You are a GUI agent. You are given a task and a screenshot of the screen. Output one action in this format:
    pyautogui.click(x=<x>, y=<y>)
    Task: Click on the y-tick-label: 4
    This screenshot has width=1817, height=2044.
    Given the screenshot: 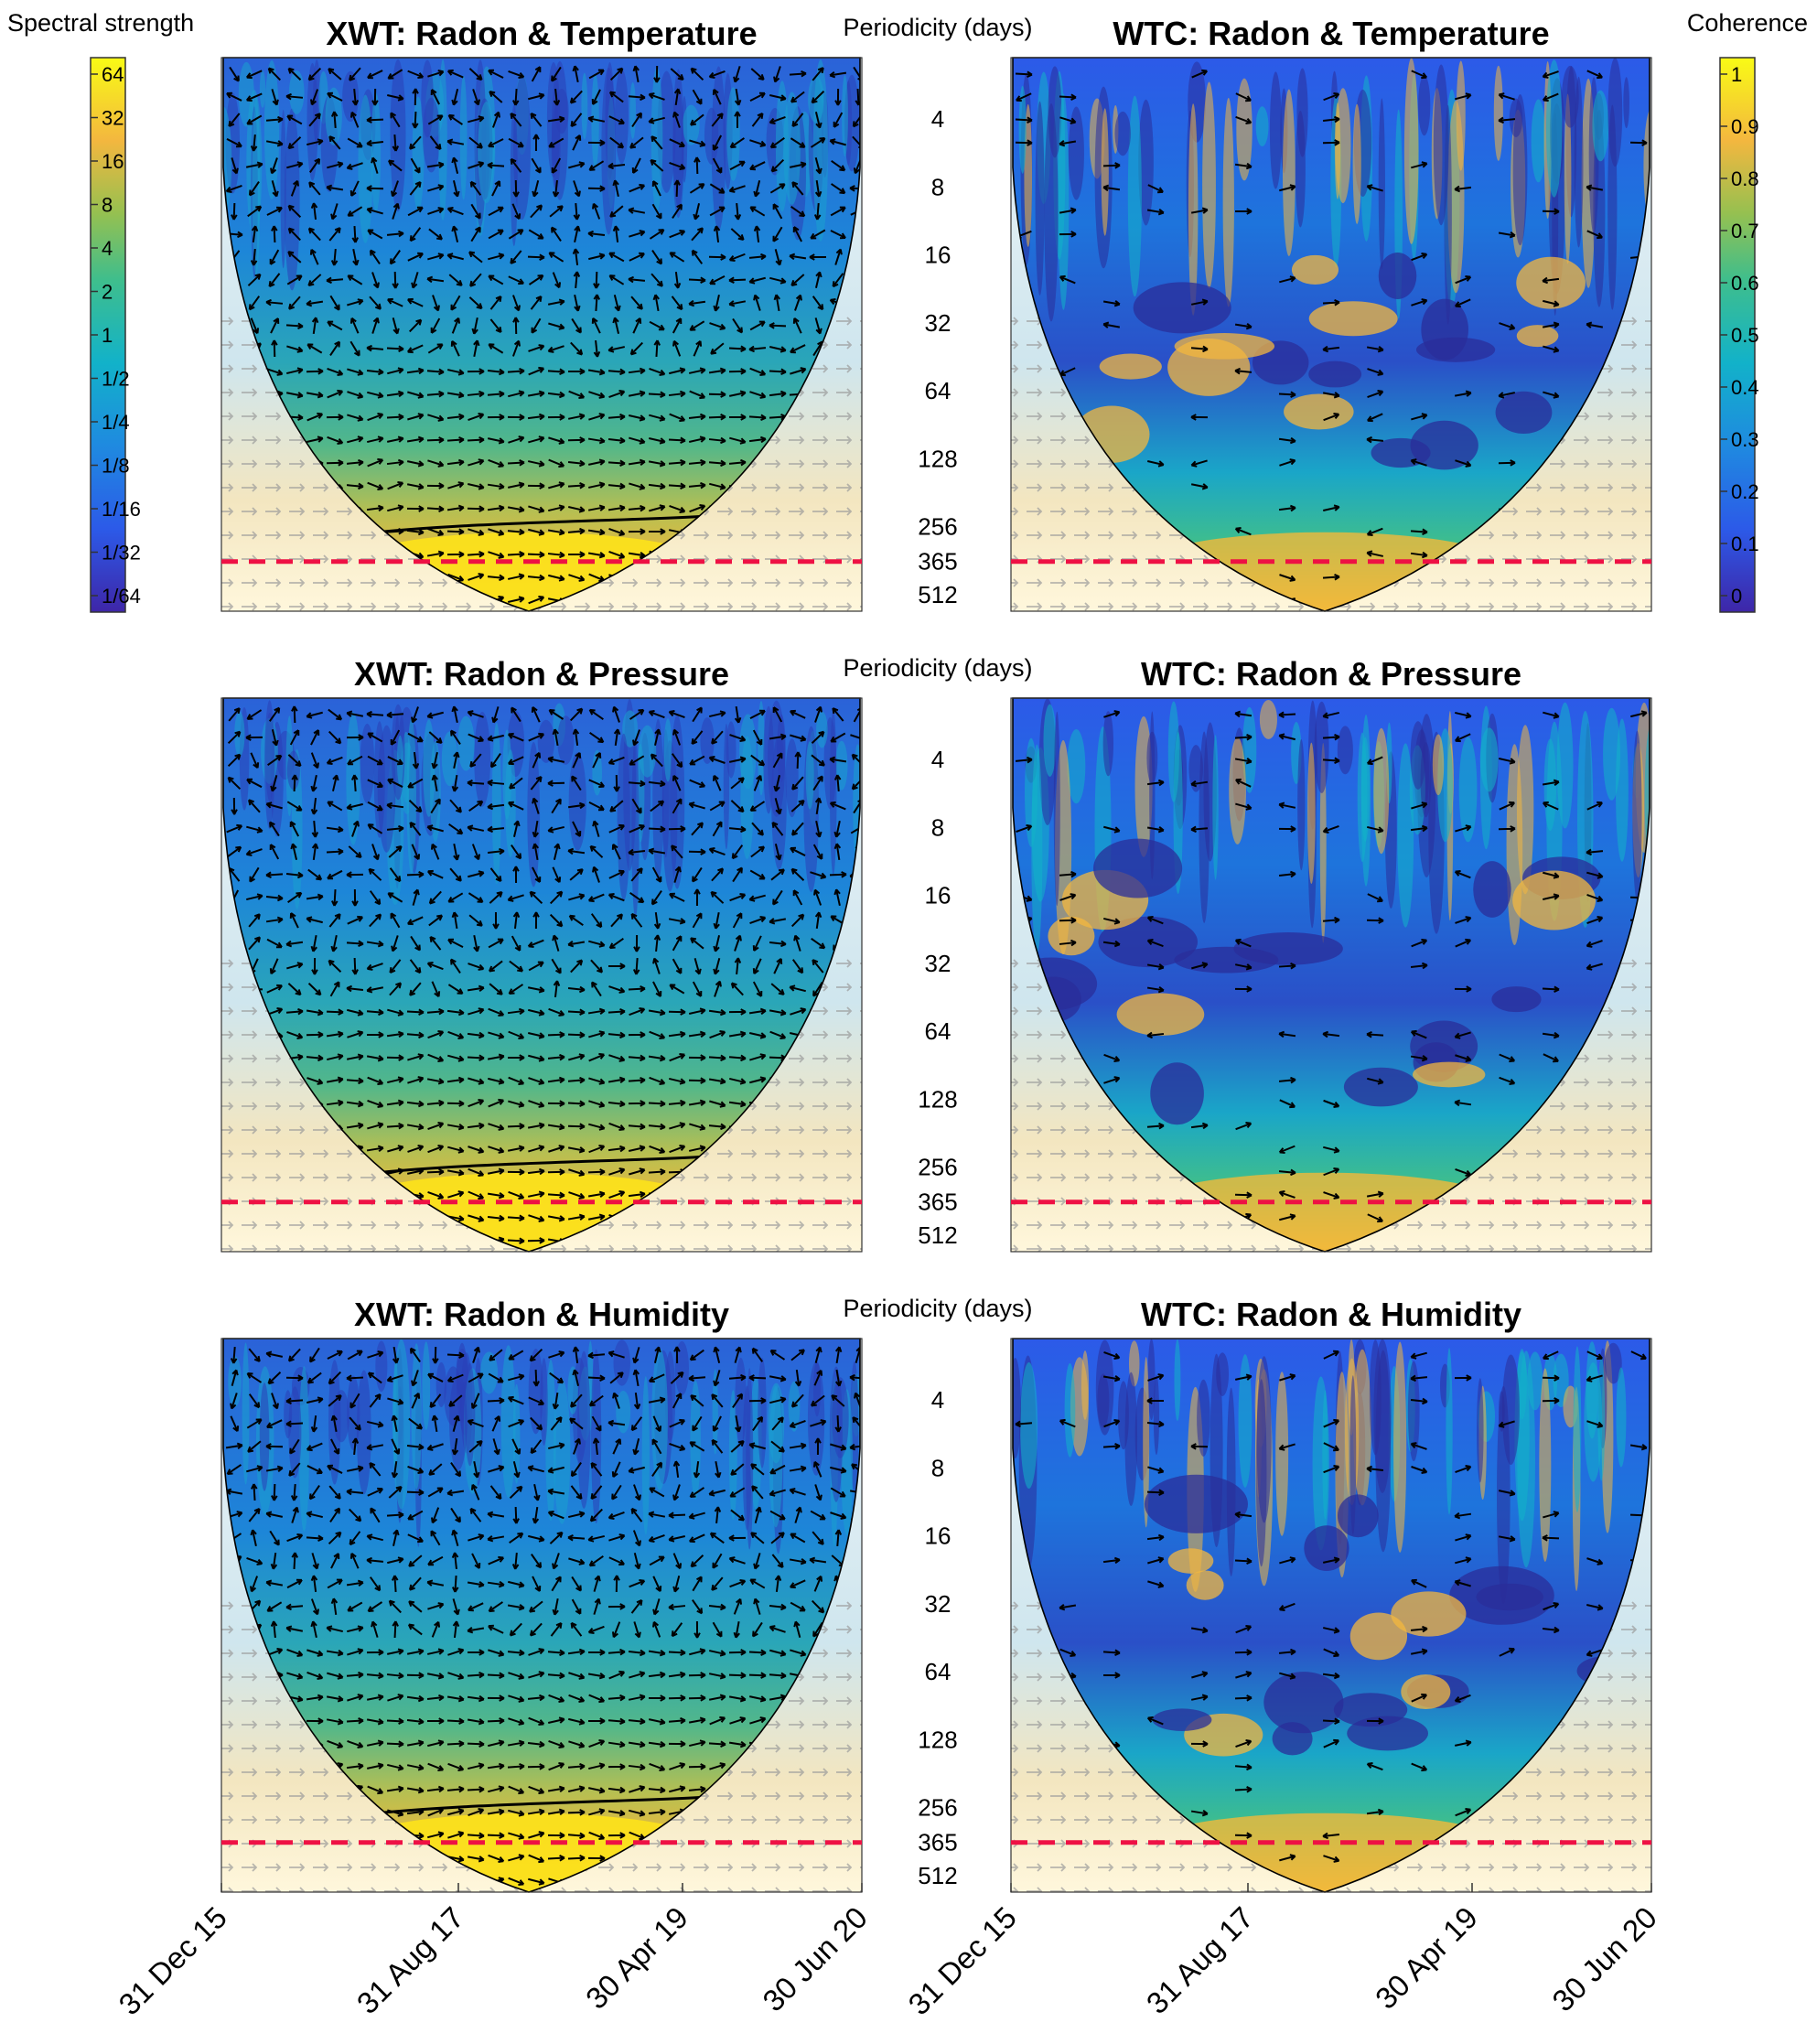 What is the action you would take?
    pyautogui.click(x=938, y=759)
    